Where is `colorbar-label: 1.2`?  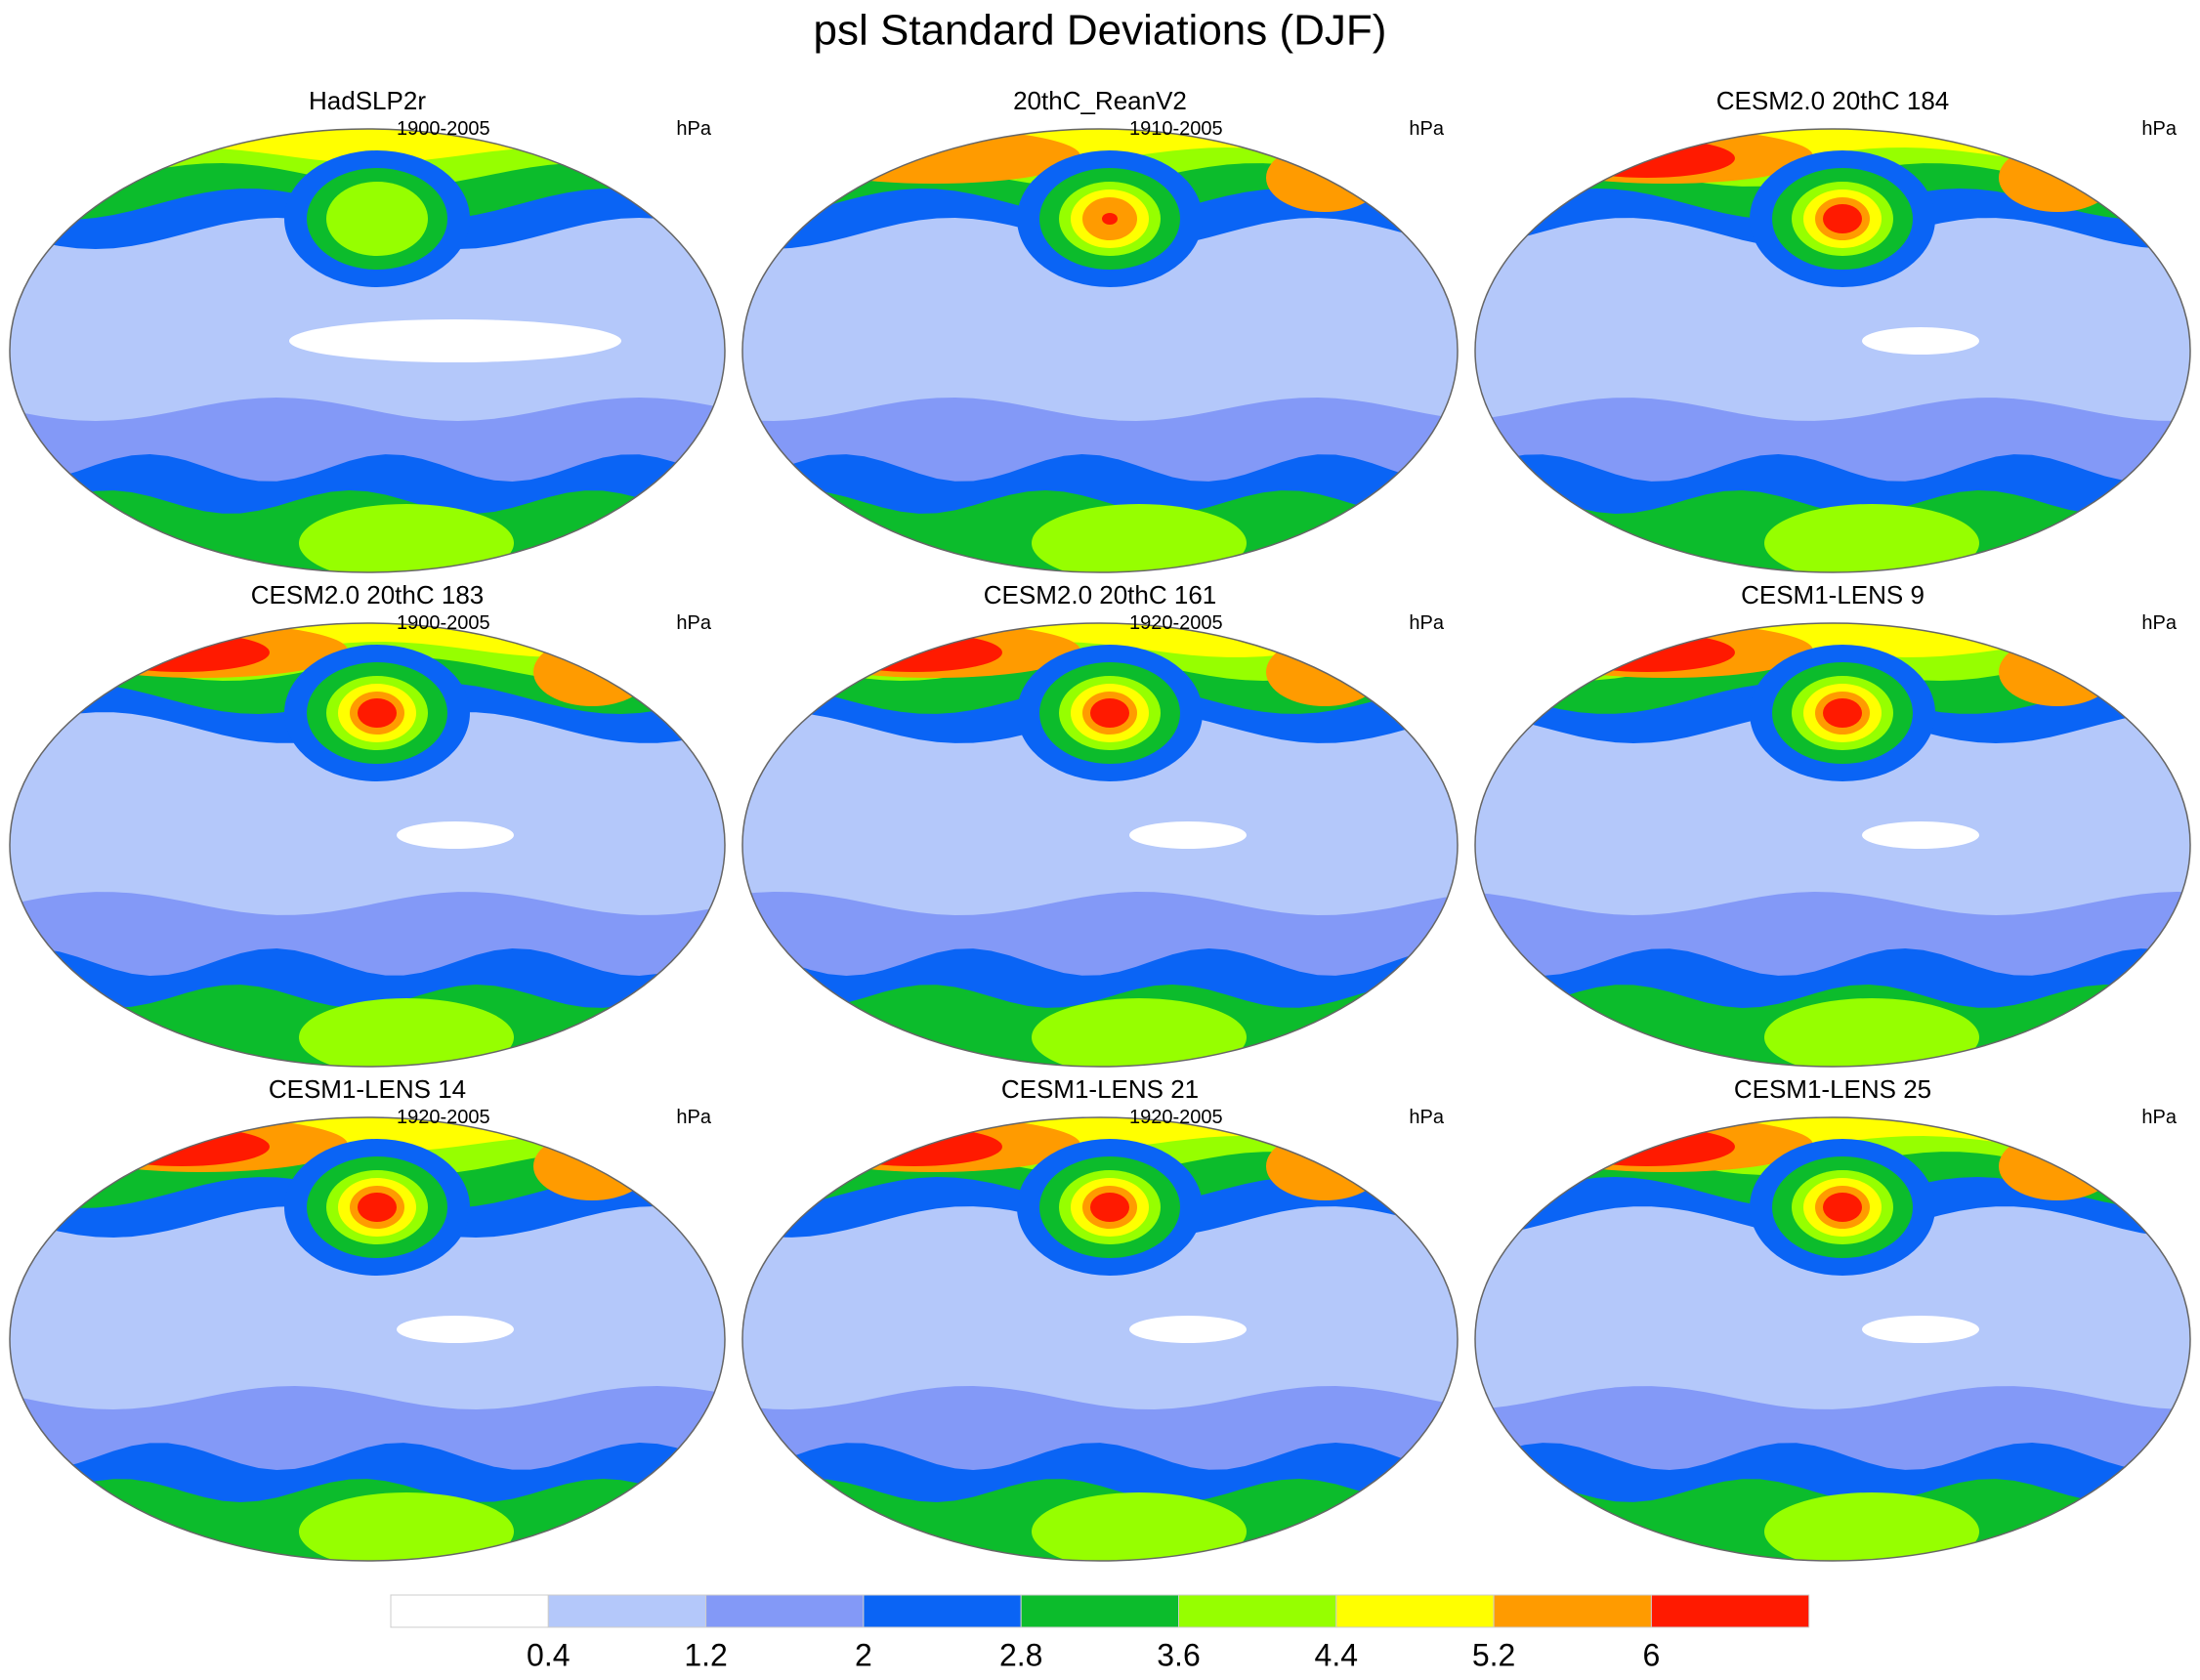
colorbar-label: 1.2 is located at coordinates (706, 1654).